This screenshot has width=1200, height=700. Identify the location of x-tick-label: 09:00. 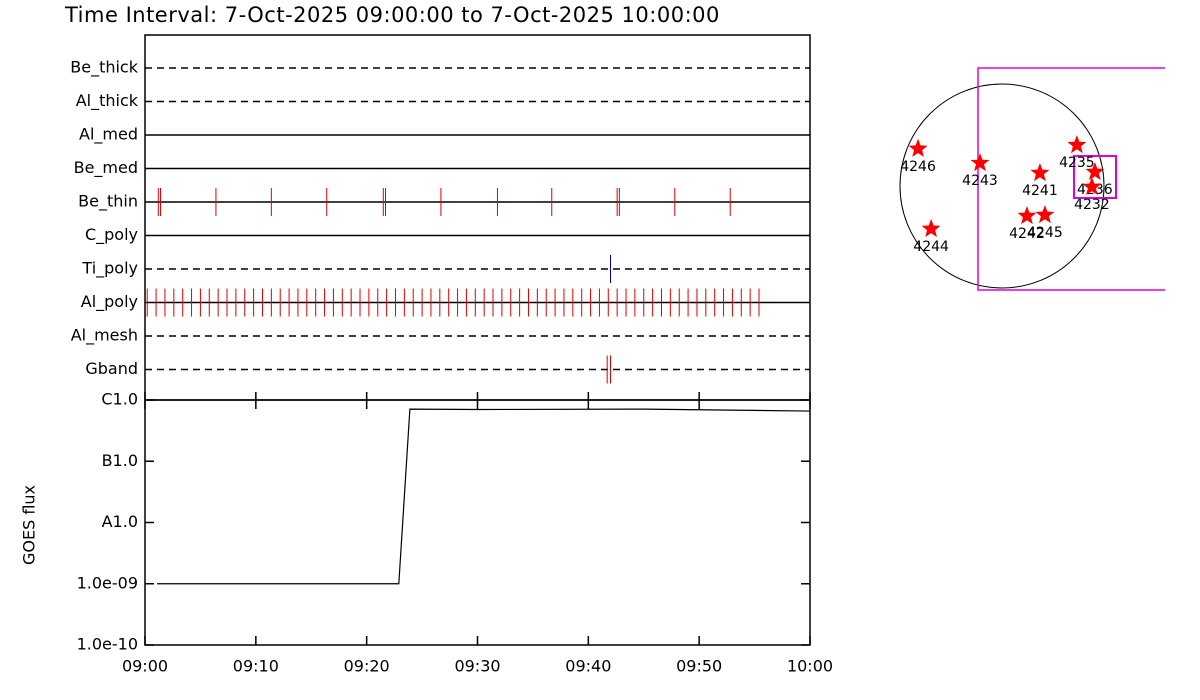
(145, 666).